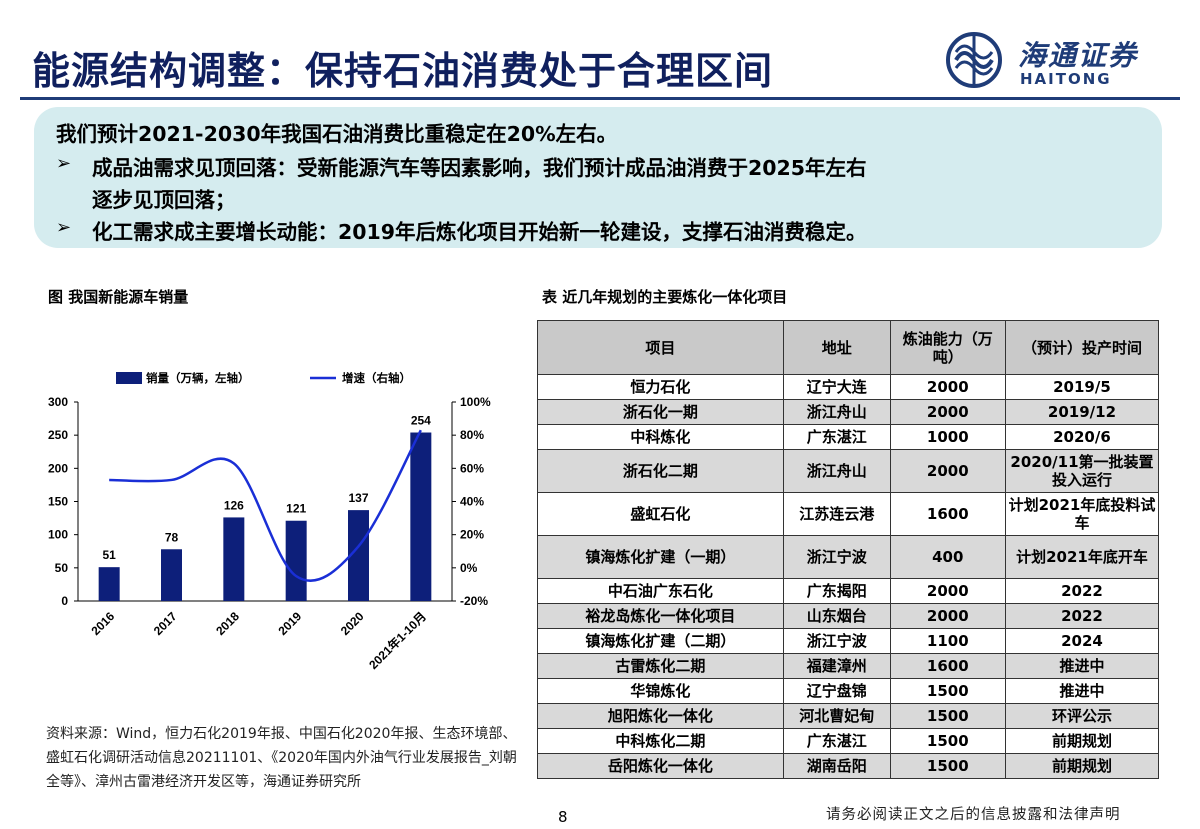 This screenshot has width=1200, height=829. Describe the element at coordinates (660, 387) in the screenshot. I see `cell-project: 恒力石化` at that location.